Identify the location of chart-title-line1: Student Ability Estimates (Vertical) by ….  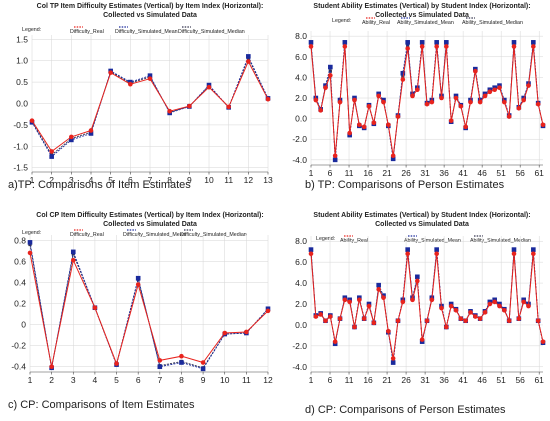
(421, 6).